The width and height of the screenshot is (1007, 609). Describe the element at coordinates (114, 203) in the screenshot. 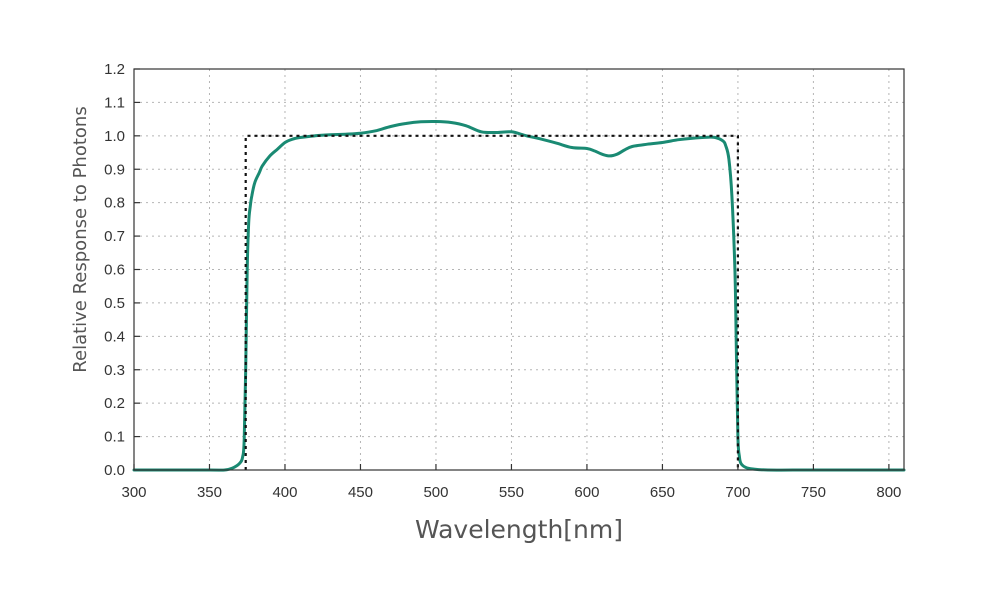

I see `y-tick-label: 0.8` at that location.